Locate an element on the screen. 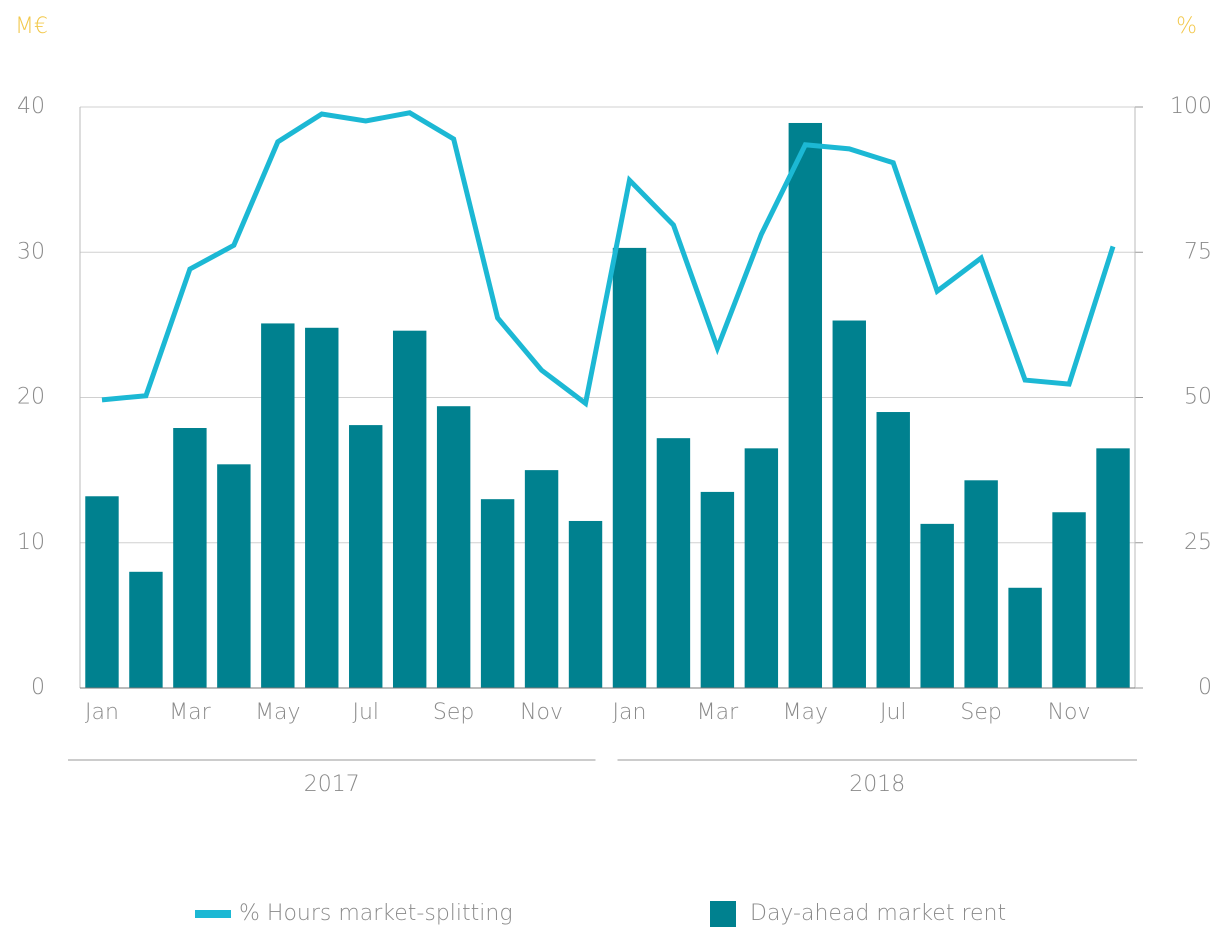  y2-tick-label: 50 is located at coordinates (1198, 397).